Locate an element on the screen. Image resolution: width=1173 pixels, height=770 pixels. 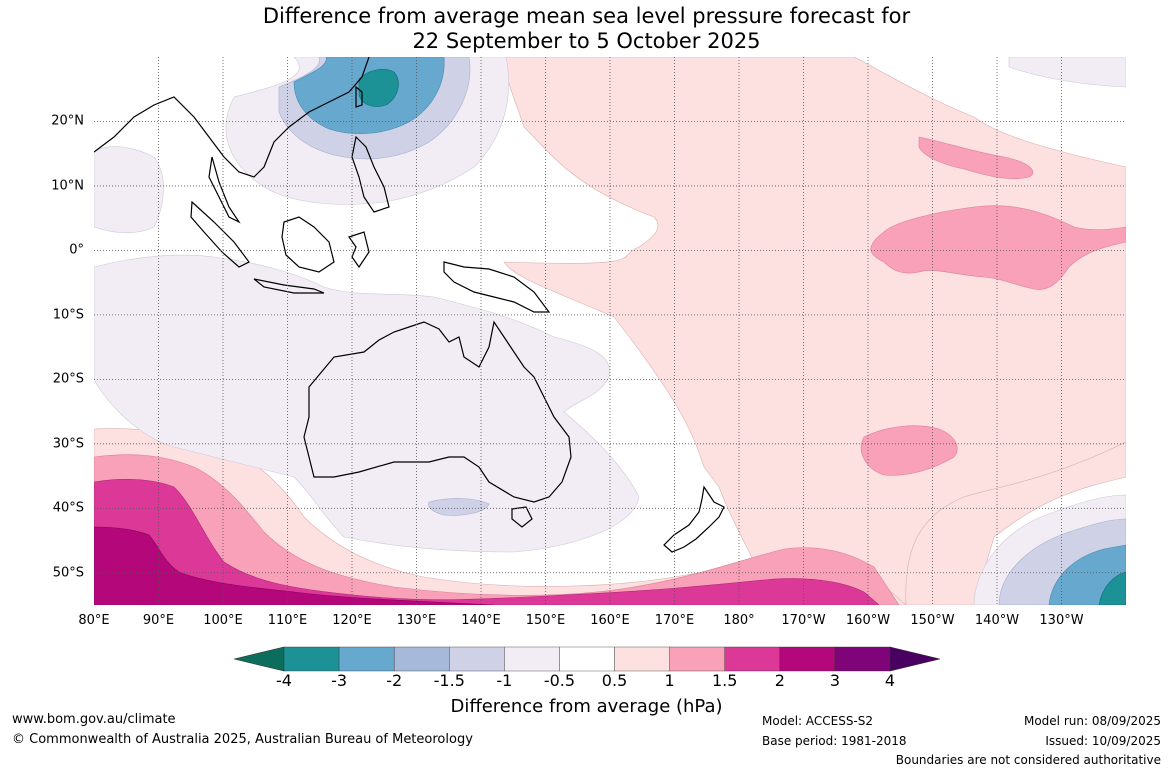
colorbar-tick-label: 2 is located at coordinates (779, 680).